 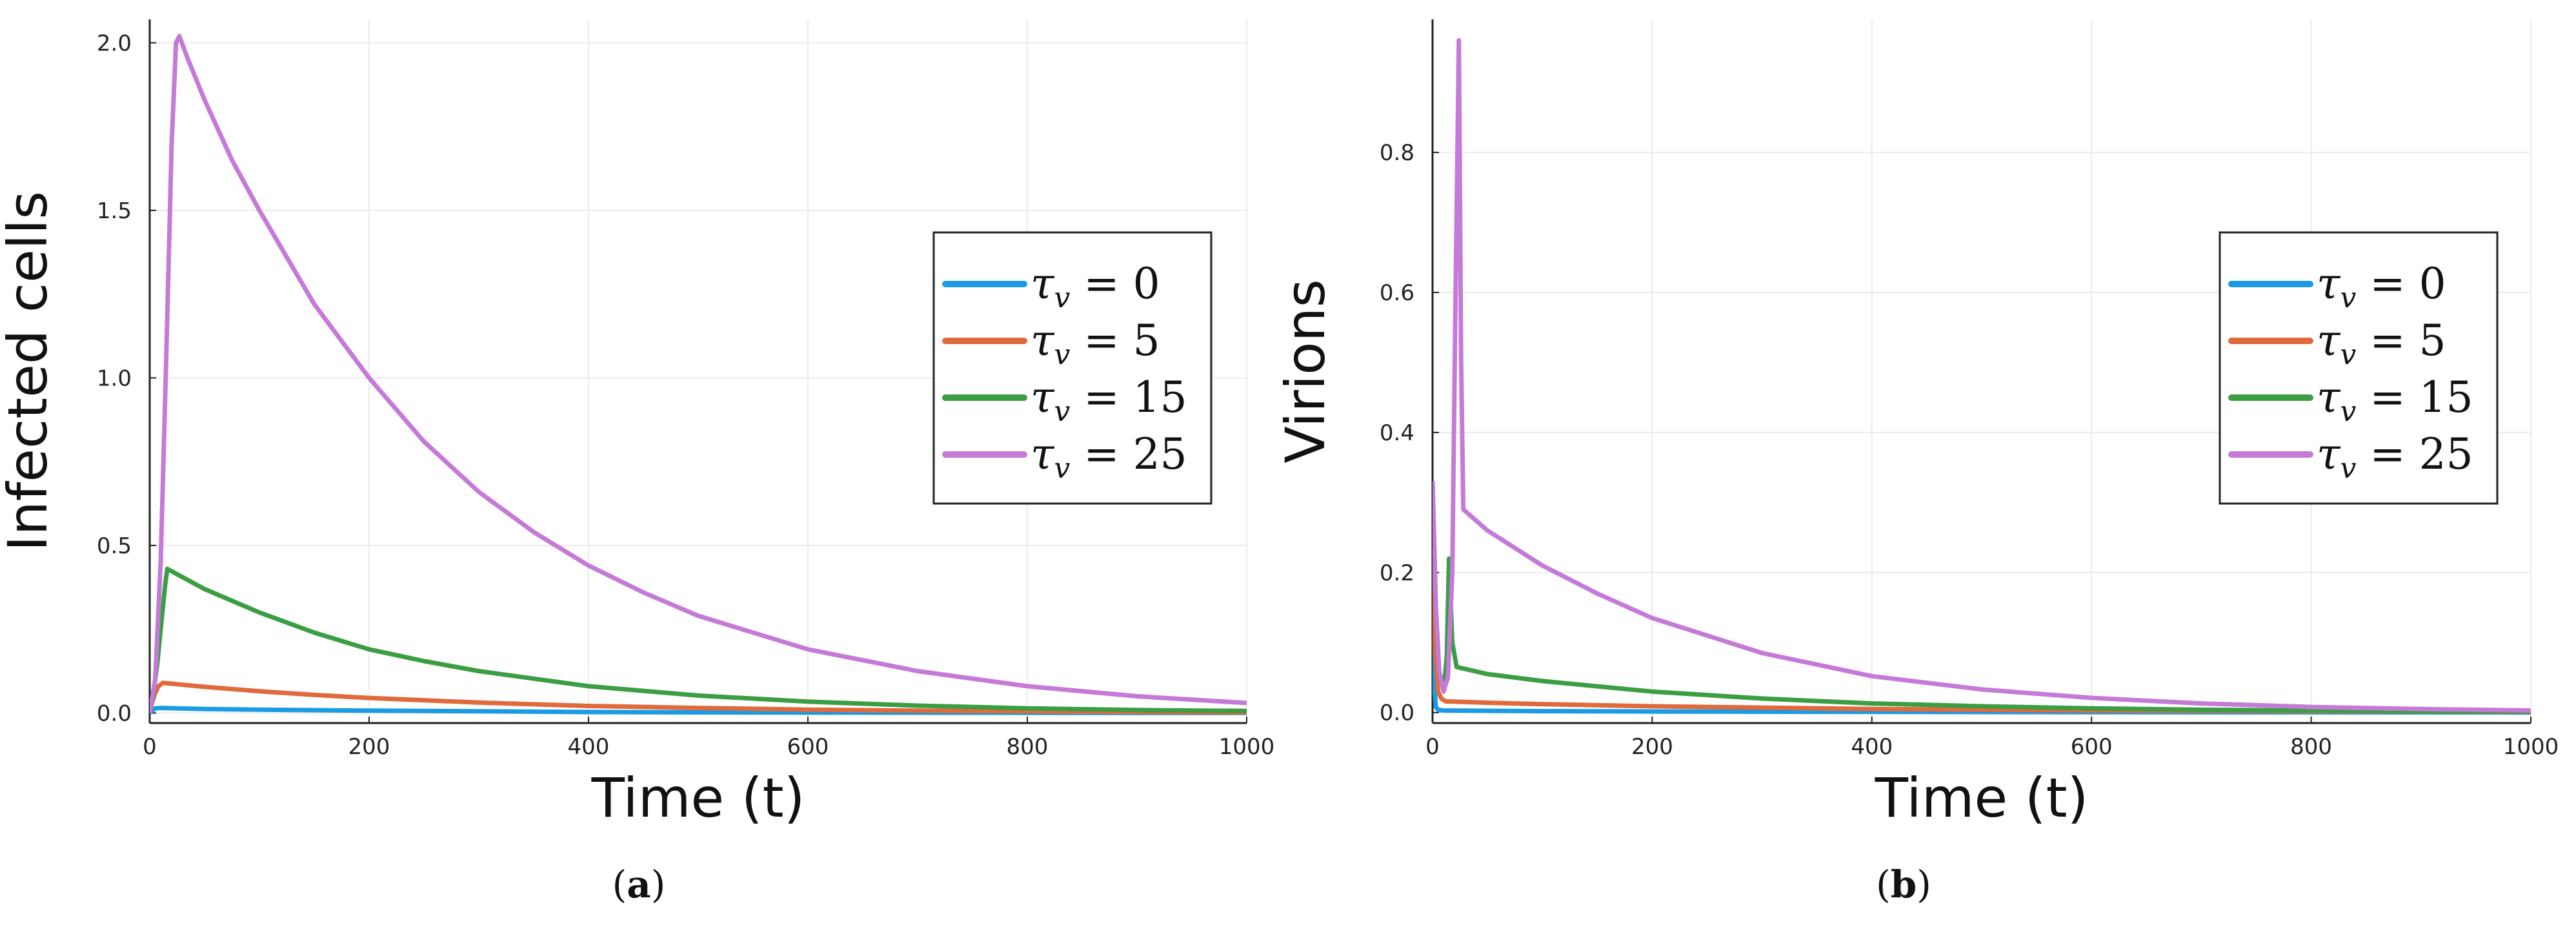 I want to click on panel-caption: (a), so click(x=639, y=884).